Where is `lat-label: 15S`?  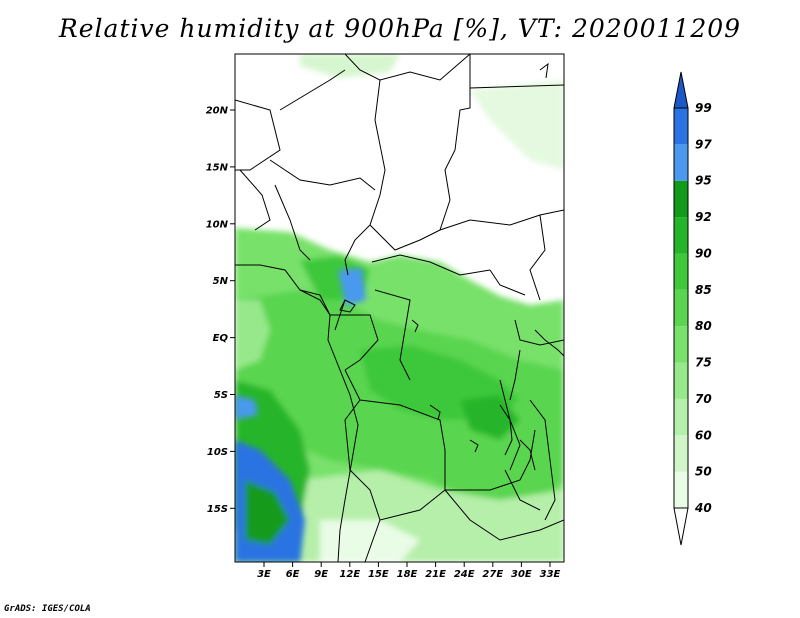
lat-label: 15S is located at coordinates (217, 509).